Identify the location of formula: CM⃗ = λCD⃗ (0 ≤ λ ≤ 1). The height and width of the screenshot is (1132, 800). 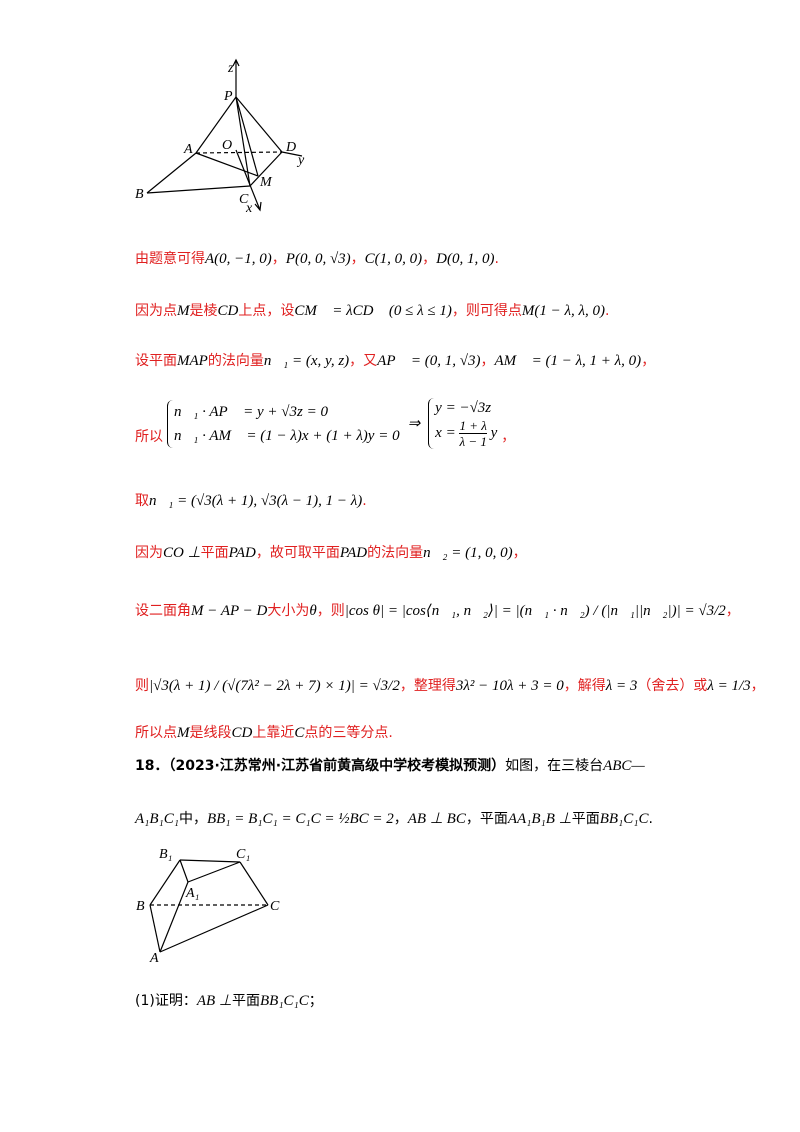
(373, 311).